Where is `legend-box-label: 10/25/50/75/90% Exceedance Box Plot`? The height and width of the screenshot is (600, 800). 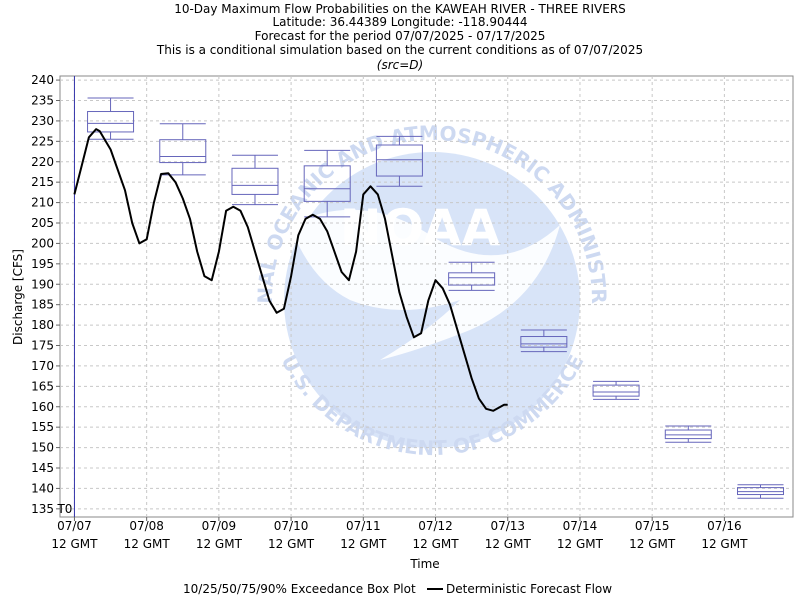
legend-box-label: 10/25/50/75/90% Exceedance Box Plot is located at coordinates (299, 589).